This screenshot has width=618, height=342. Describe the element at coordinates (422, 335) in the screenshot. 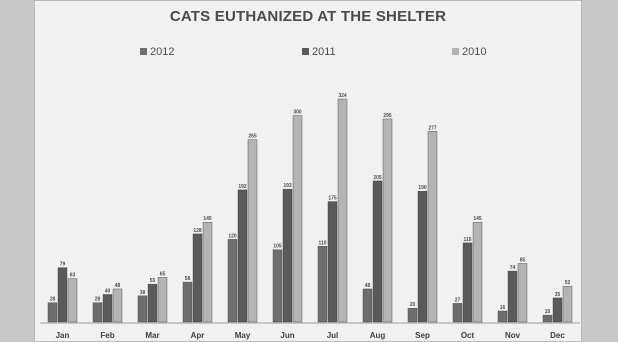

I see `x-tick-Sep: Sep` at that location.